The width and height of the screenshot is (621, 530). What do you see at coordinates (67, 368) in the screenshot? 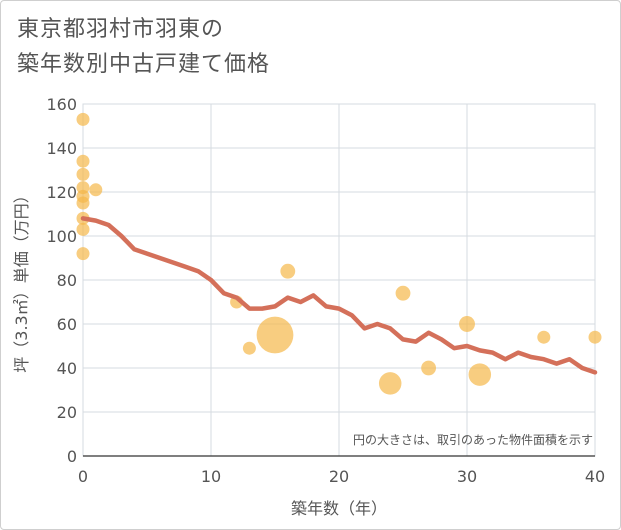
I see `y-tick-label: 40` at bounding box center [67, 368].